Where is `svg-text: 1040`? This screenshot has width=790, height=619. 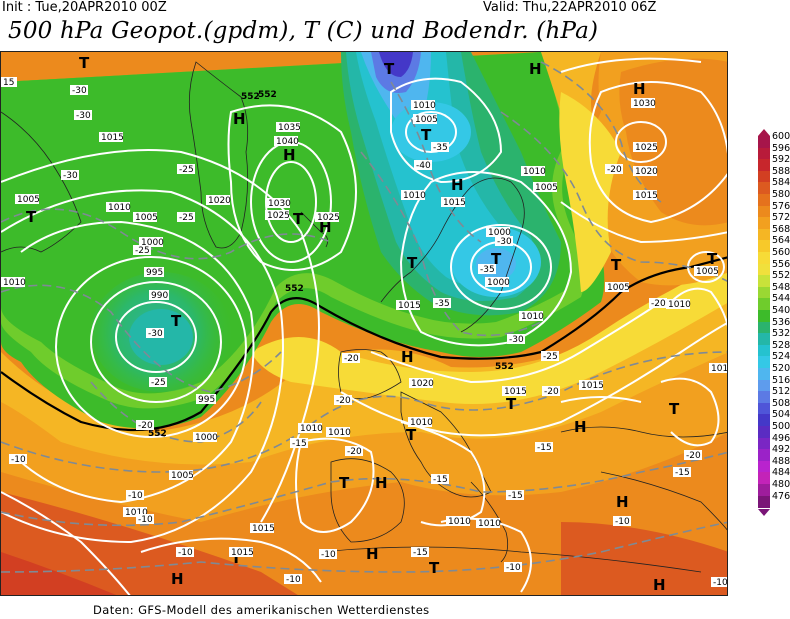 svg-text: 1040 is located at coordinates (287, 142).